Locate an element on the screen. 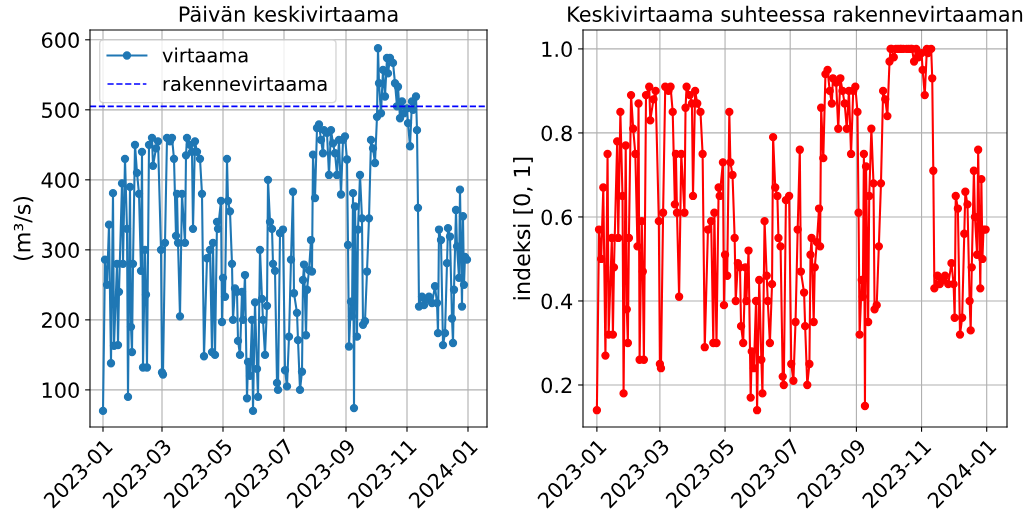 Image resolution: width=1030 pixels, height=515 pixels. y-tick-label: 0.6 is located at coordinates (556, 217).